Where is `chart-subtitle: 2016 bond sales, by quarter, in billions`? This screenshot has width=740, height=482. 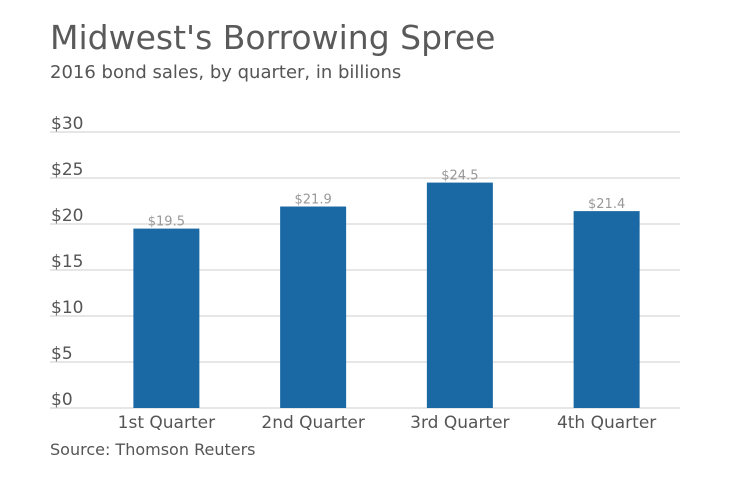 chart-subtitle: 2016 bond sales, by quarter, in billions is located at coordinates (226, 72).